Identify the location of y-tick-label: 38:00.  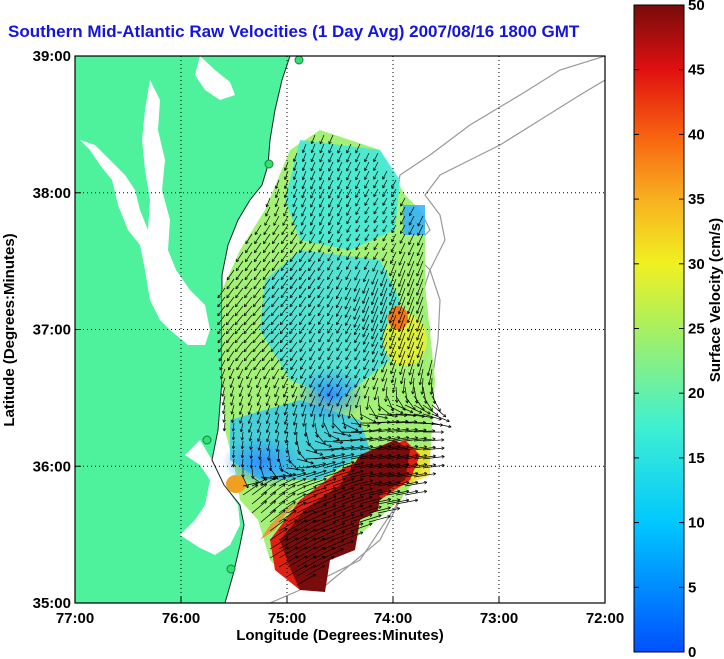
(52, 193).